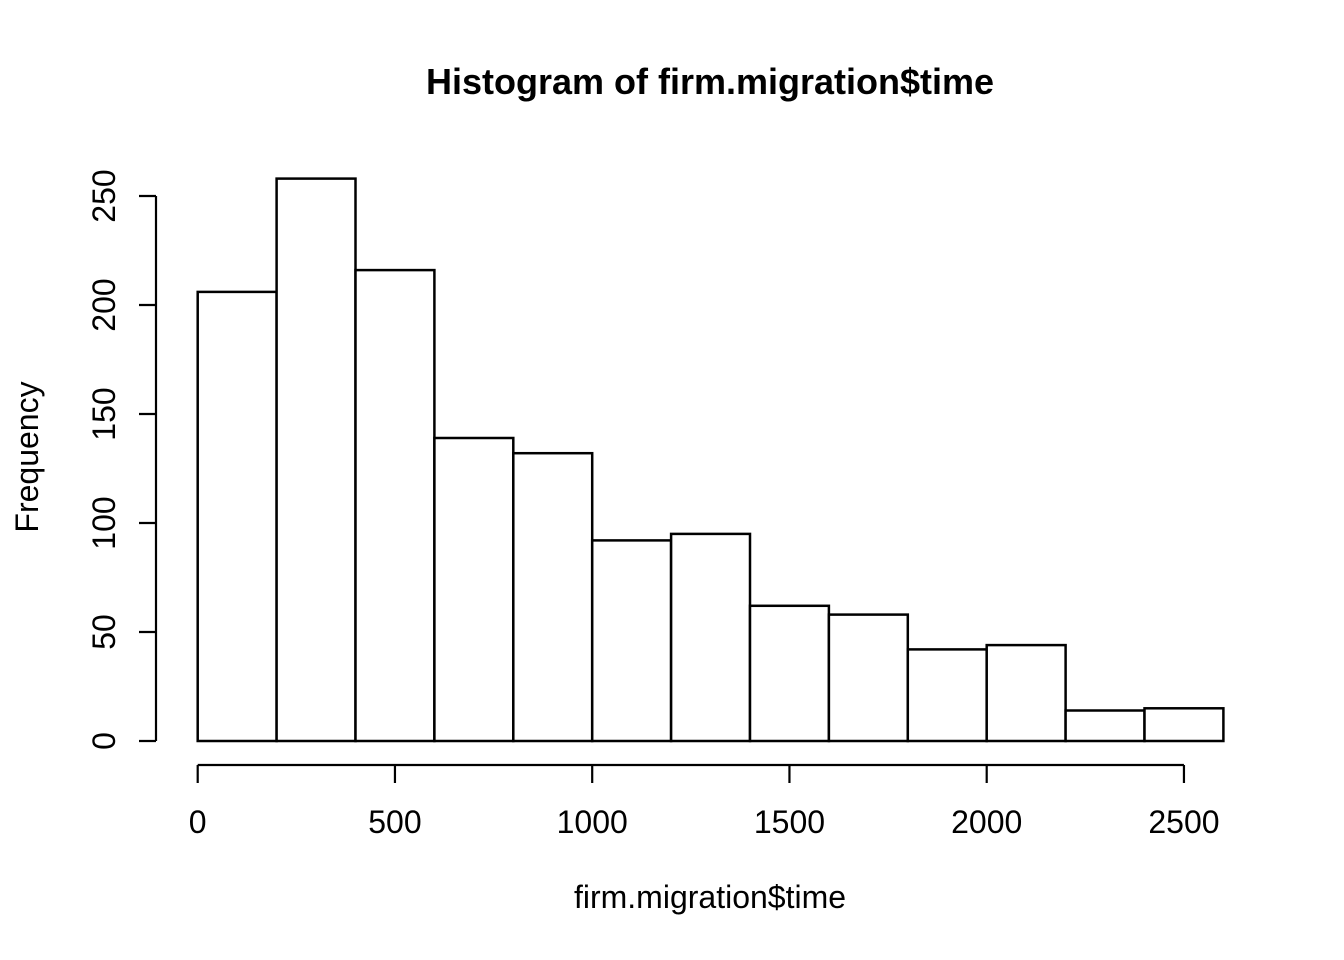 The width and height of the screenshot is (1344, 960). What do you see at coordinates (1183, 822) in the screenshot?
I see `x-tick-label: 2500` at bounding box center [1183, 822].